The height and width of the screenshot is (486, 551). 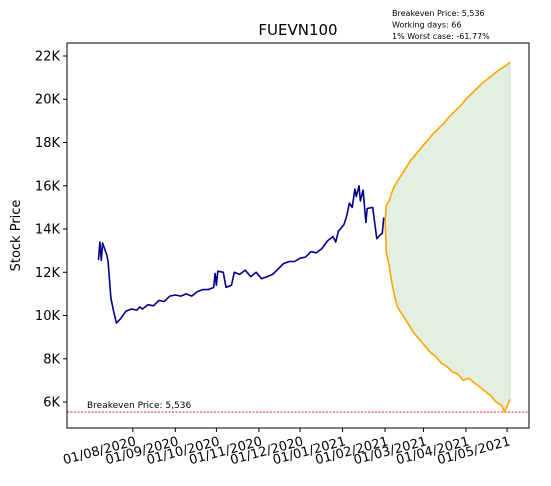 What do you see at coordinates (51, 359) in the screenshot?
I see `y-tick-label: 8K` at bounding box center [51, 359].